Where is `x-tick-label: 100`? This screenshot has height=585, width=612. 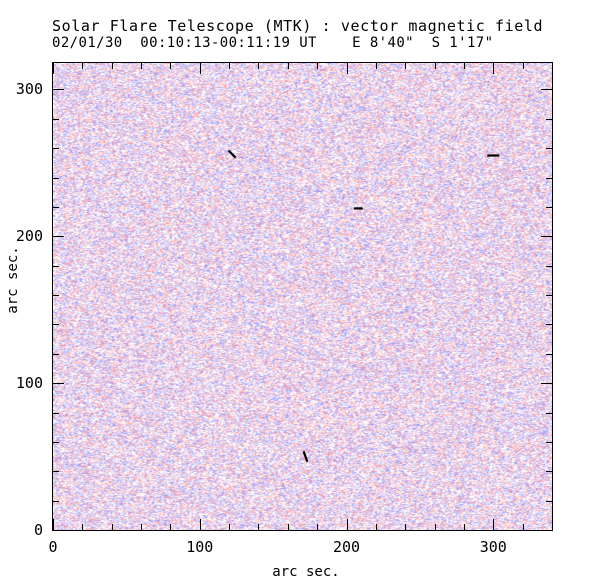 x-tick-label: 100 is located at coordinates (200, 547).